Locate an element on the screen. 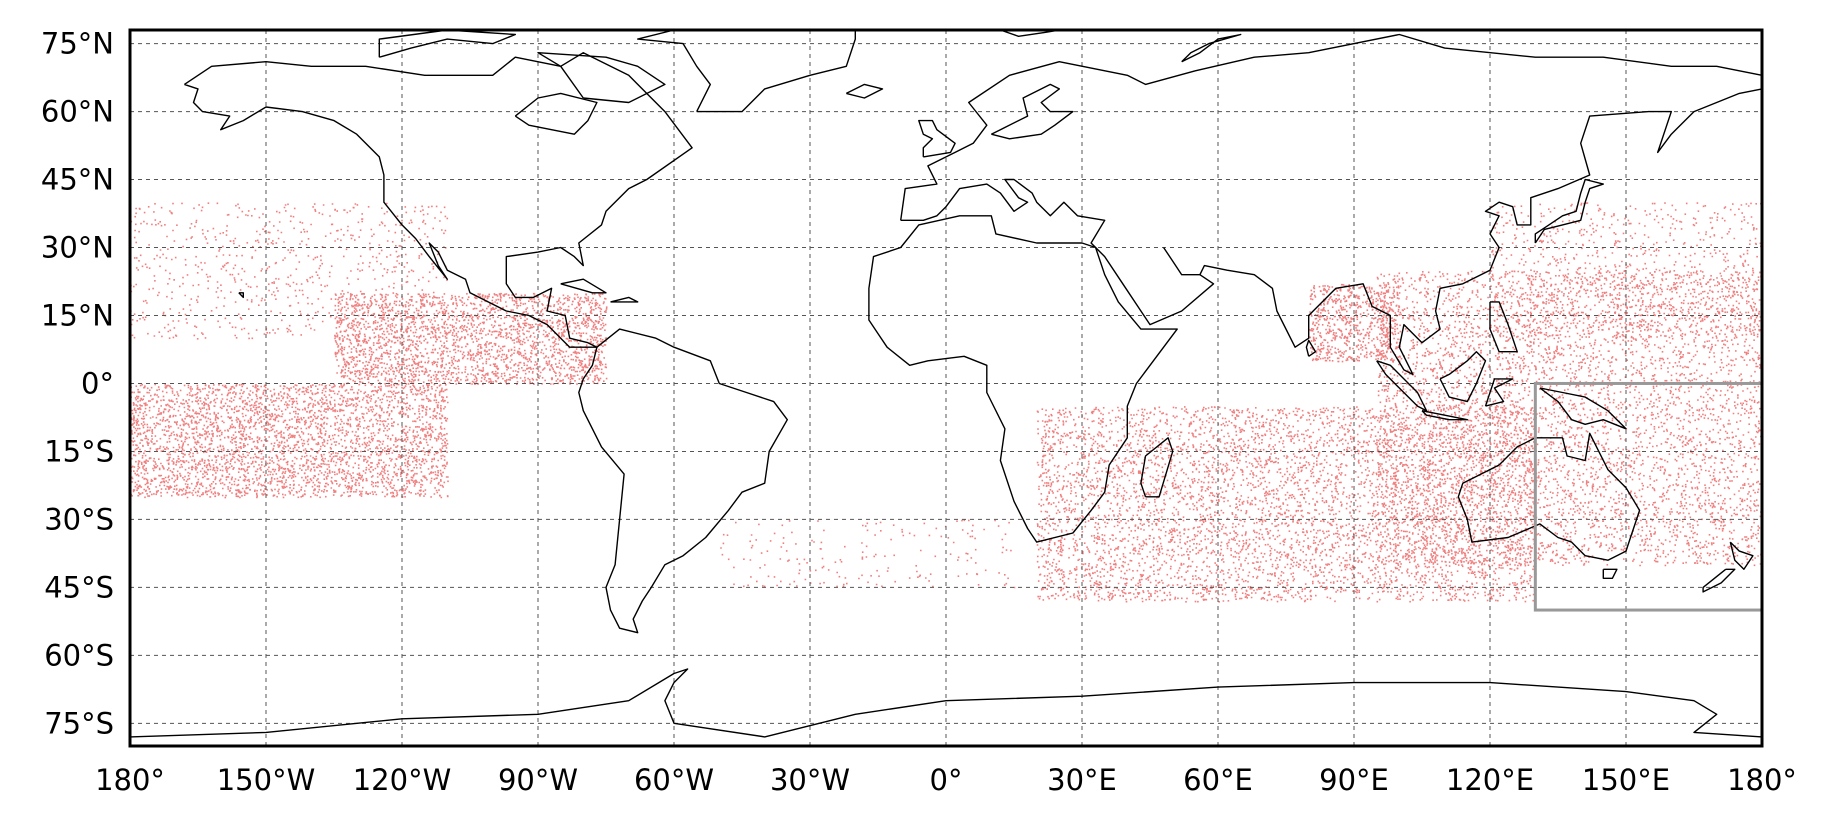 The image size is (1826, 824). lat-tick-label: 30°N is located at coordinates (77, 248).